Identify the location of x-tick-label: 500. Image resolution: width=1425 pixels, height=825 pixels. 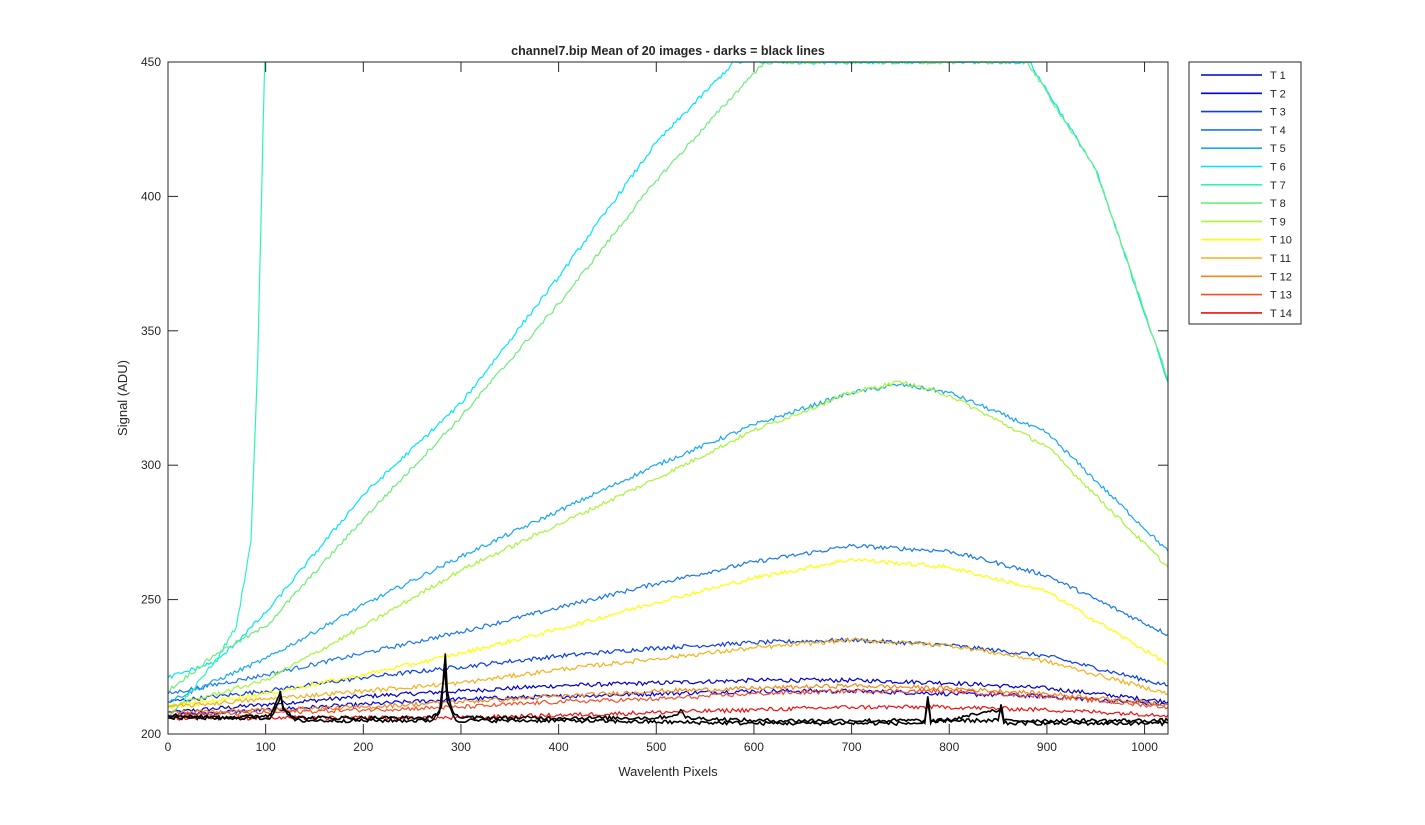
(656, 747).